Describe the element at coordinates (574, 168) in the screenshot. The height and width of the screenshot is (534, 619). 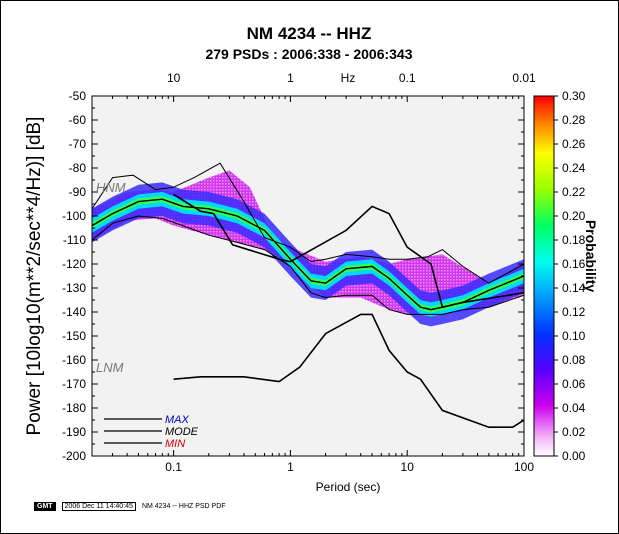
I see `colorbar-tick-label: 0.24` at that location.